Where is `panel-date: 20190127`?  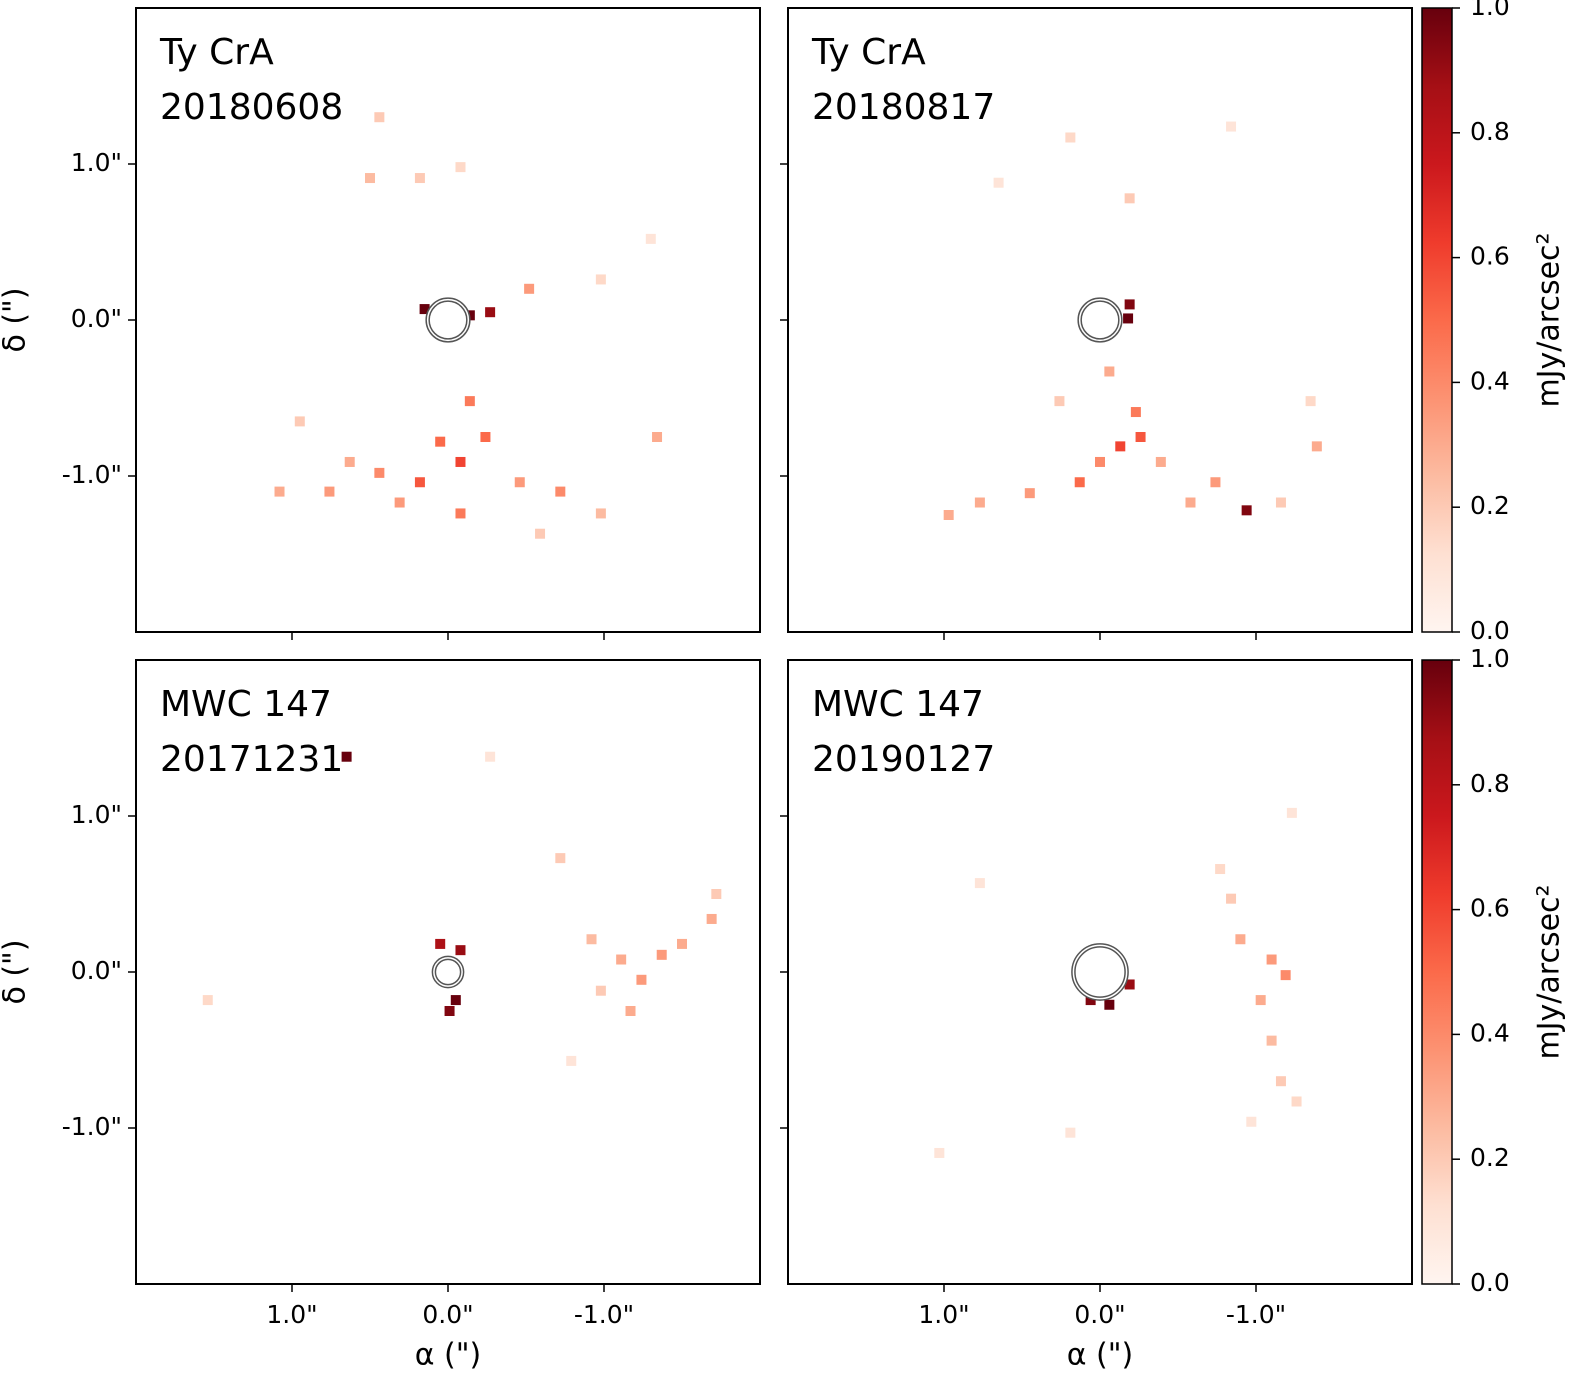 panel-date: 20190127 is located at coordinates (903, 759).